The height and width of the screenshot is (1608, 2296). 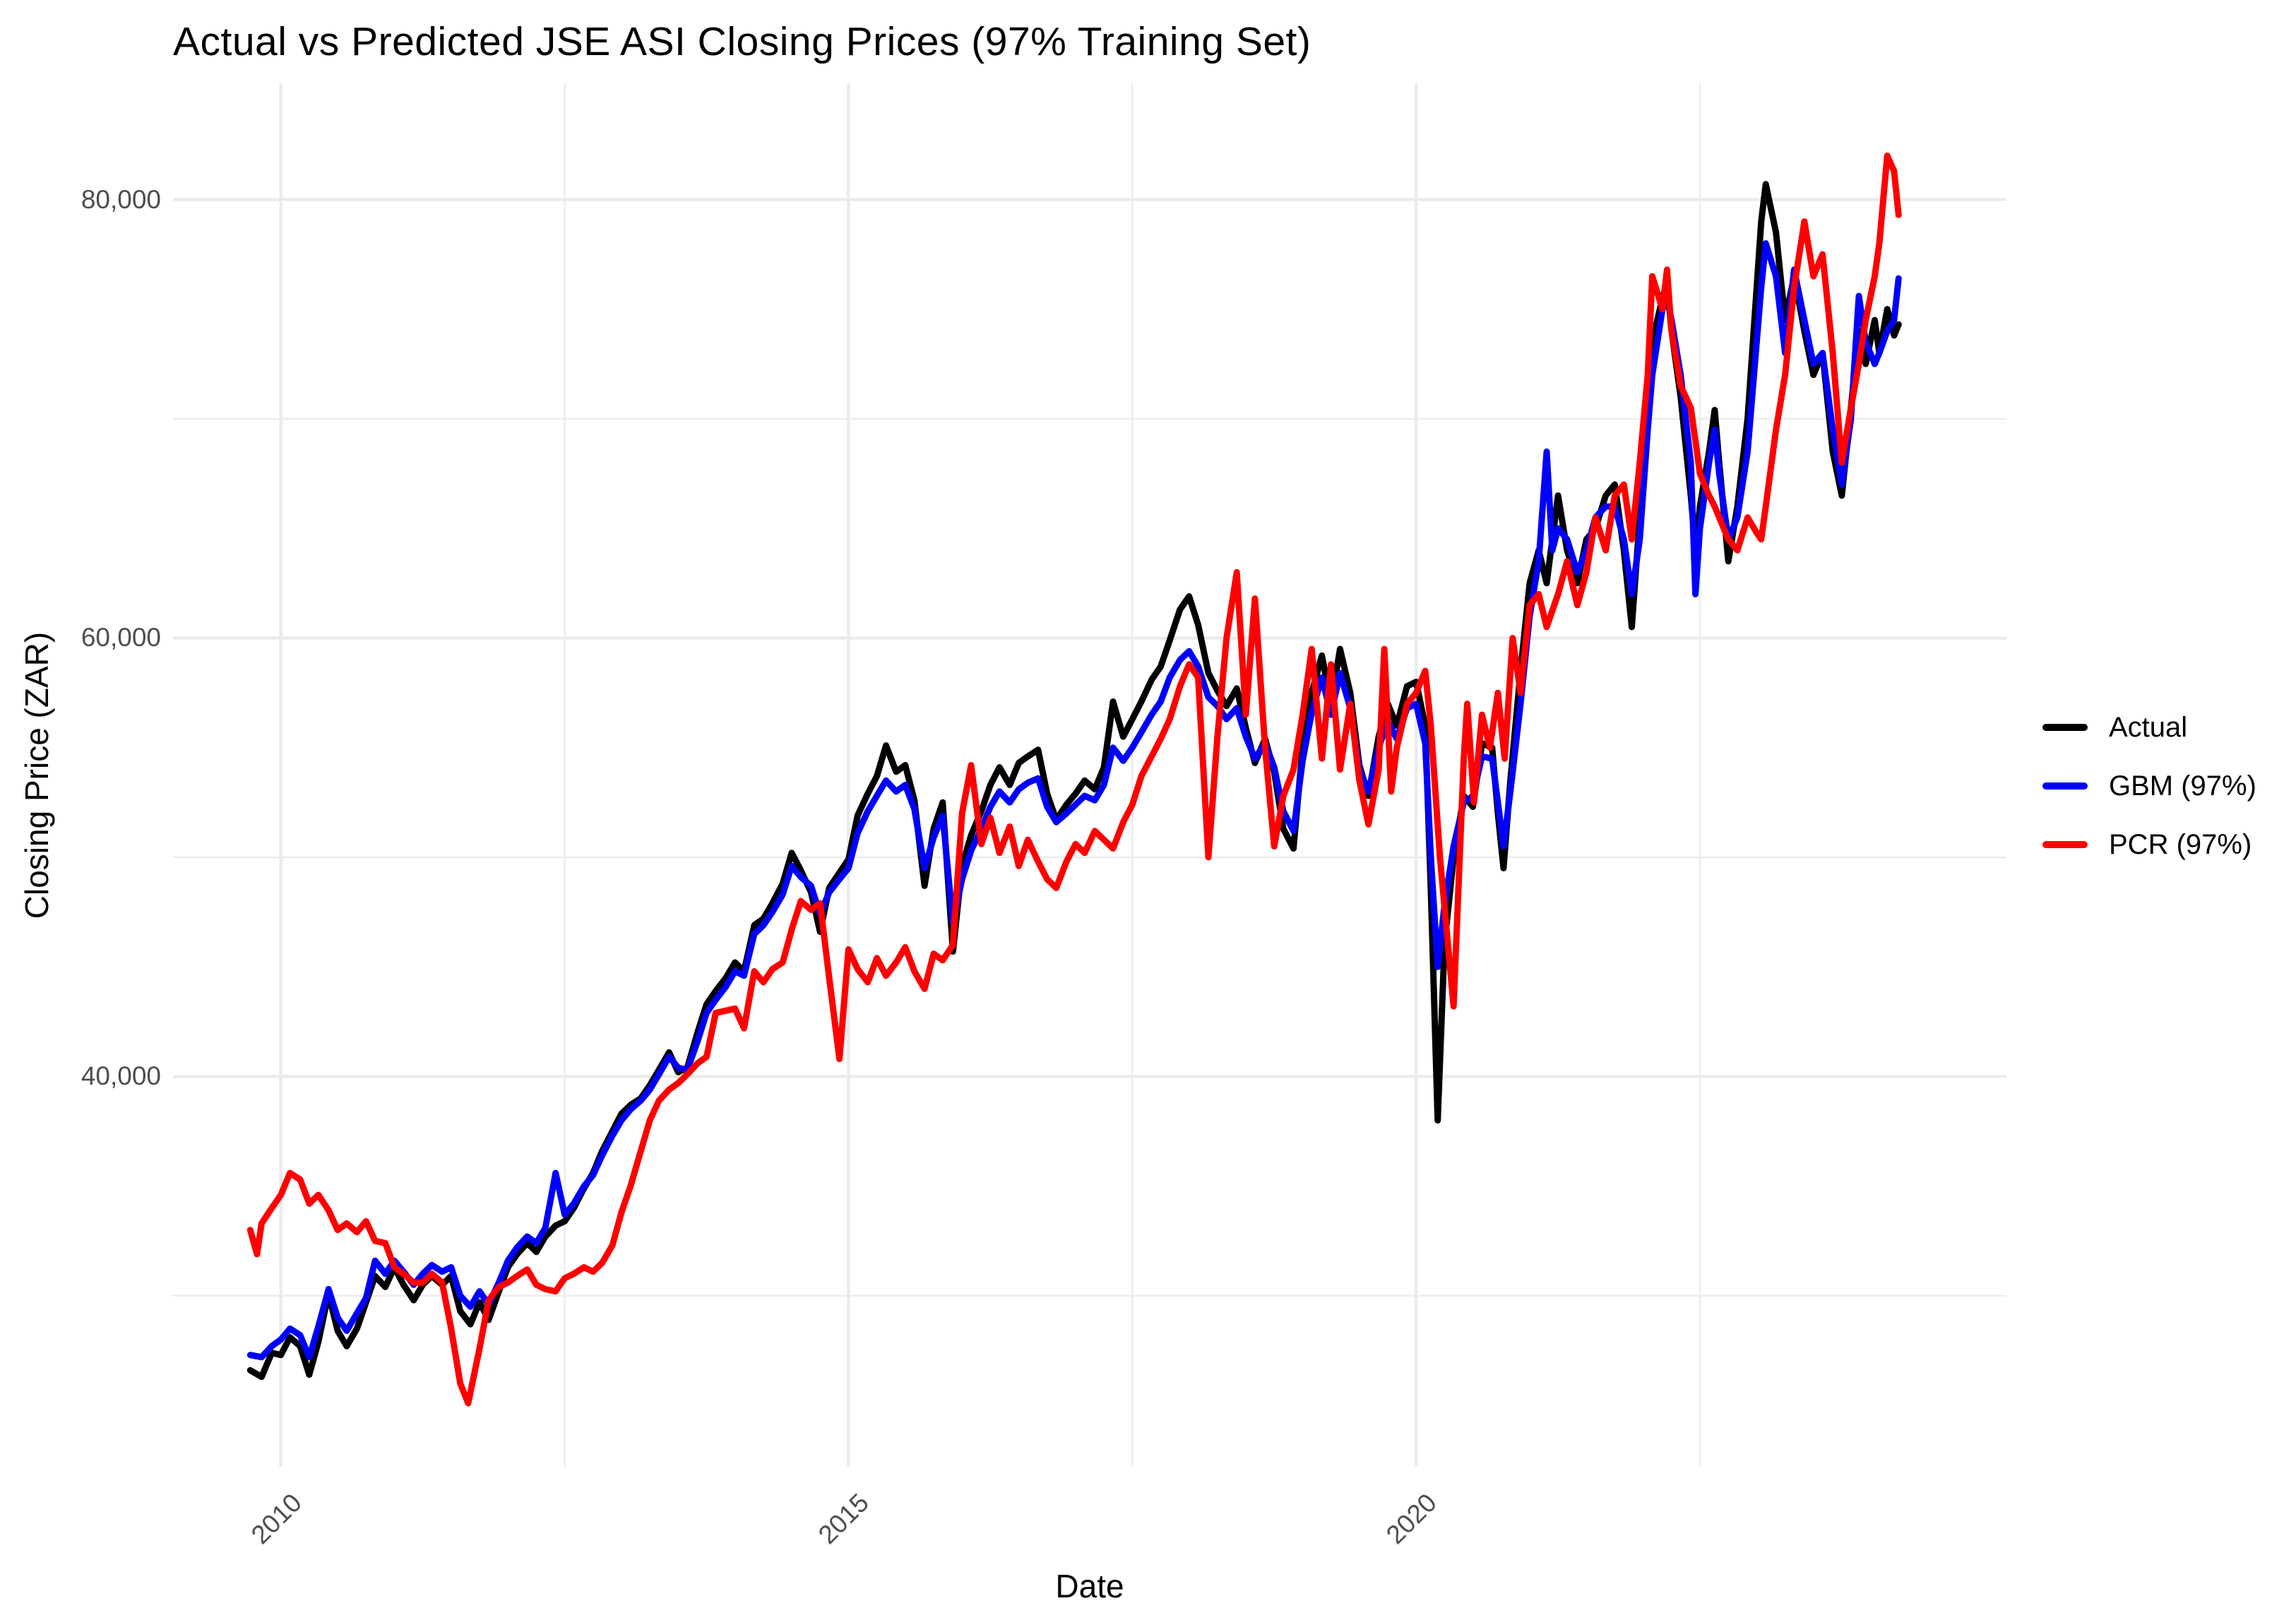 What do you see at coordinates (2182, 786) in the screenshot?
I see `legend-label-gbm: GBM (97%)` at bounding box center [2182, 786].